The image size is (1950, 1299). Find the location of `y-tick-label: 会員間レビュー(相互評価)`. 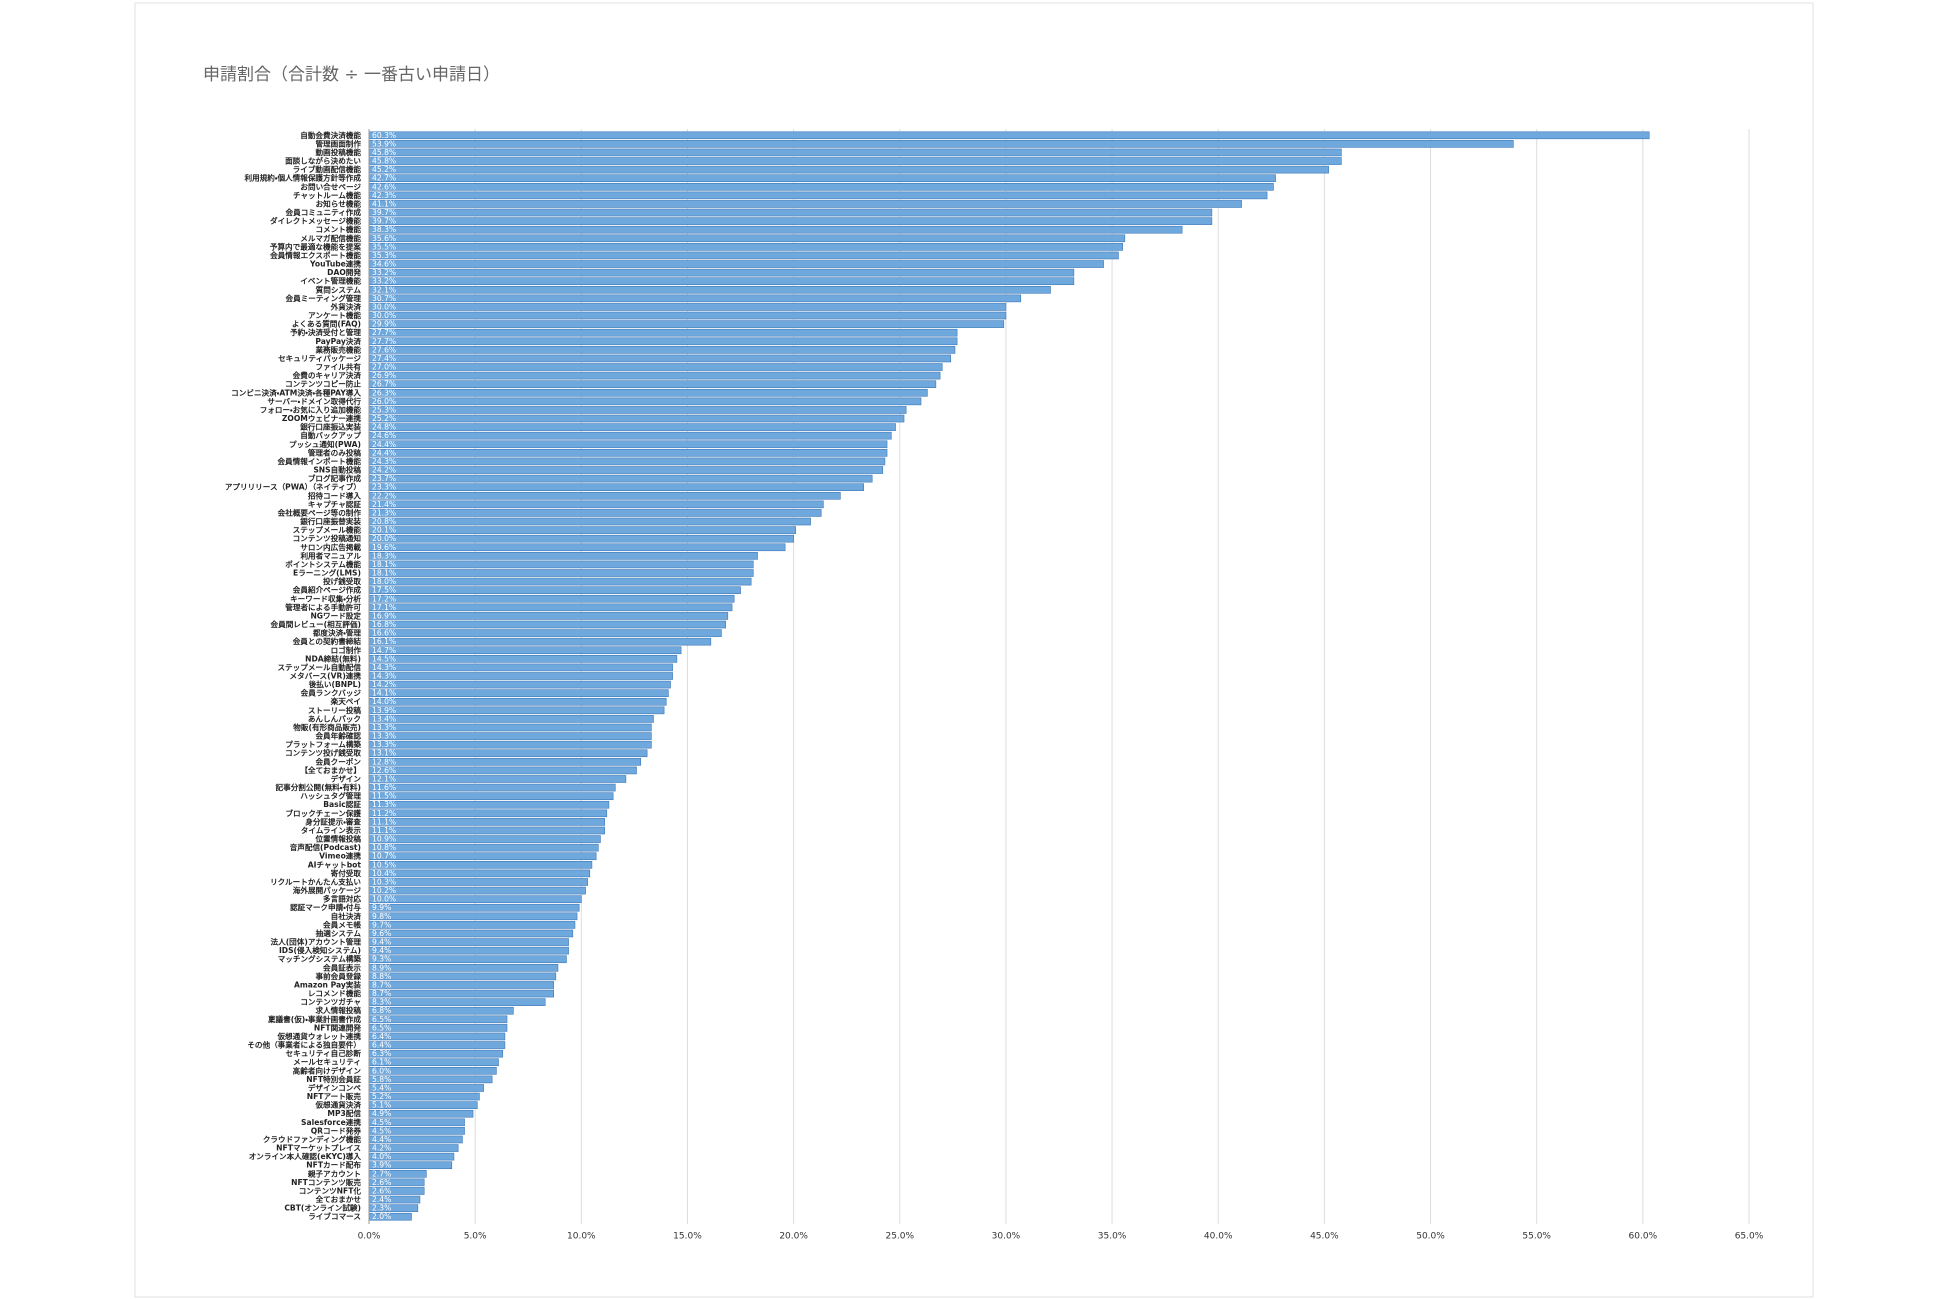

y-tick-label: 会員間レビュー(相互評価) is located at coordinates (315, 624).